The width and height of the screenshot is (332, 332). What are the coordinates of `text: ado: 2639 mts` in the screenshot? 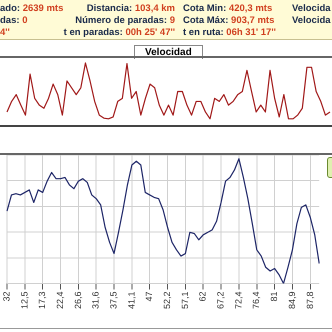 It's located at (32, 8).